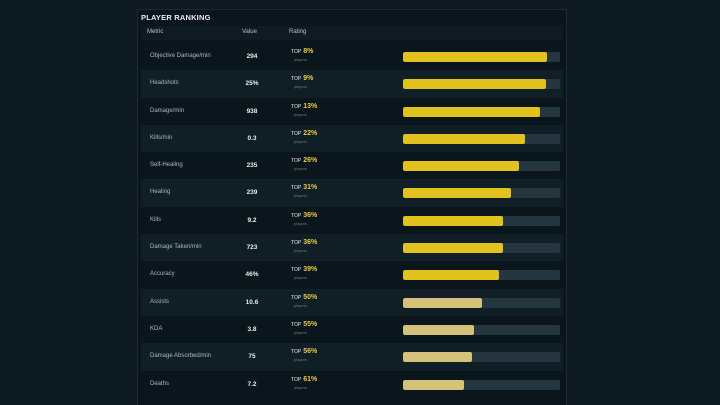 This screenshot has height=405, width=720. Describe the element at coordinates (252, 302) in the screenshot. I see `metric-value: 10.6` at that location.